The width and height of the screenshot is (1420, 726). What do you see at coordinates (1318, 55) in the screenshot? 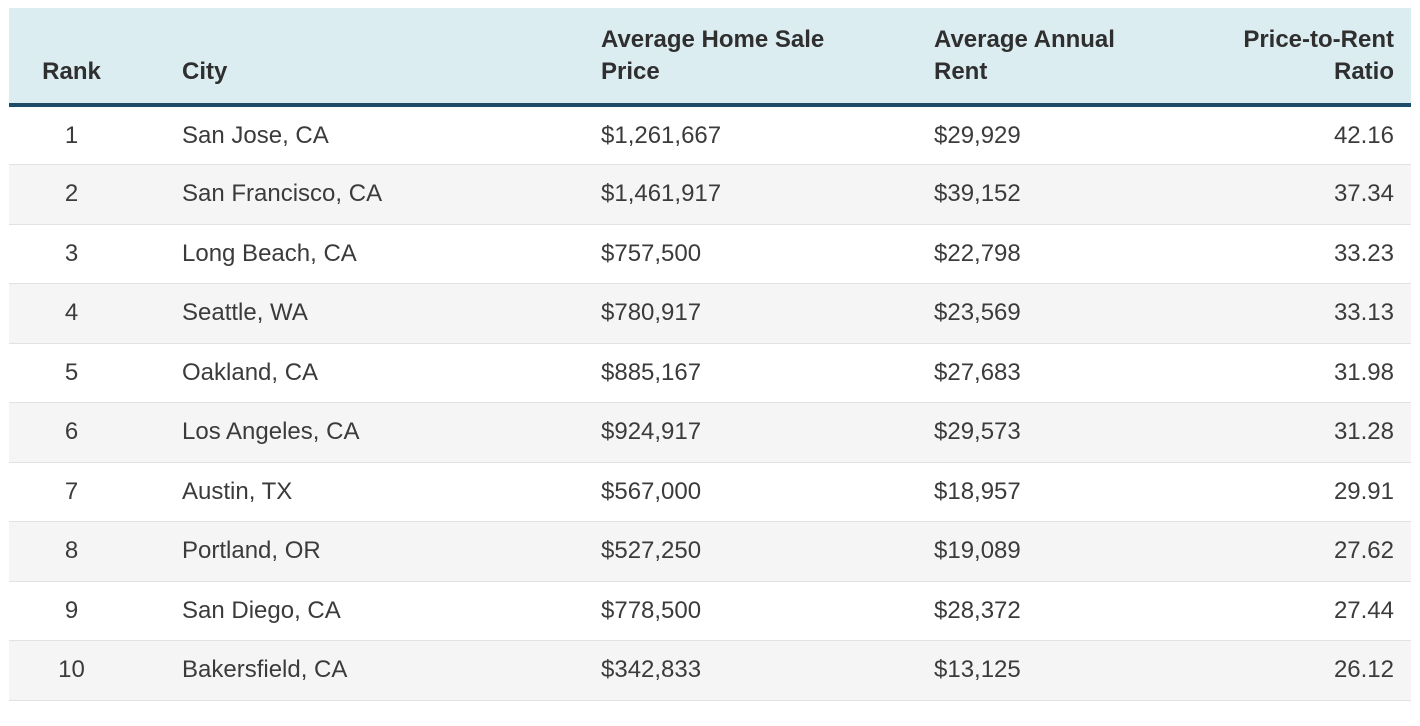
I see `column-header-label: Price-to-Rent Ratio` at bounding box center [1318, 55].